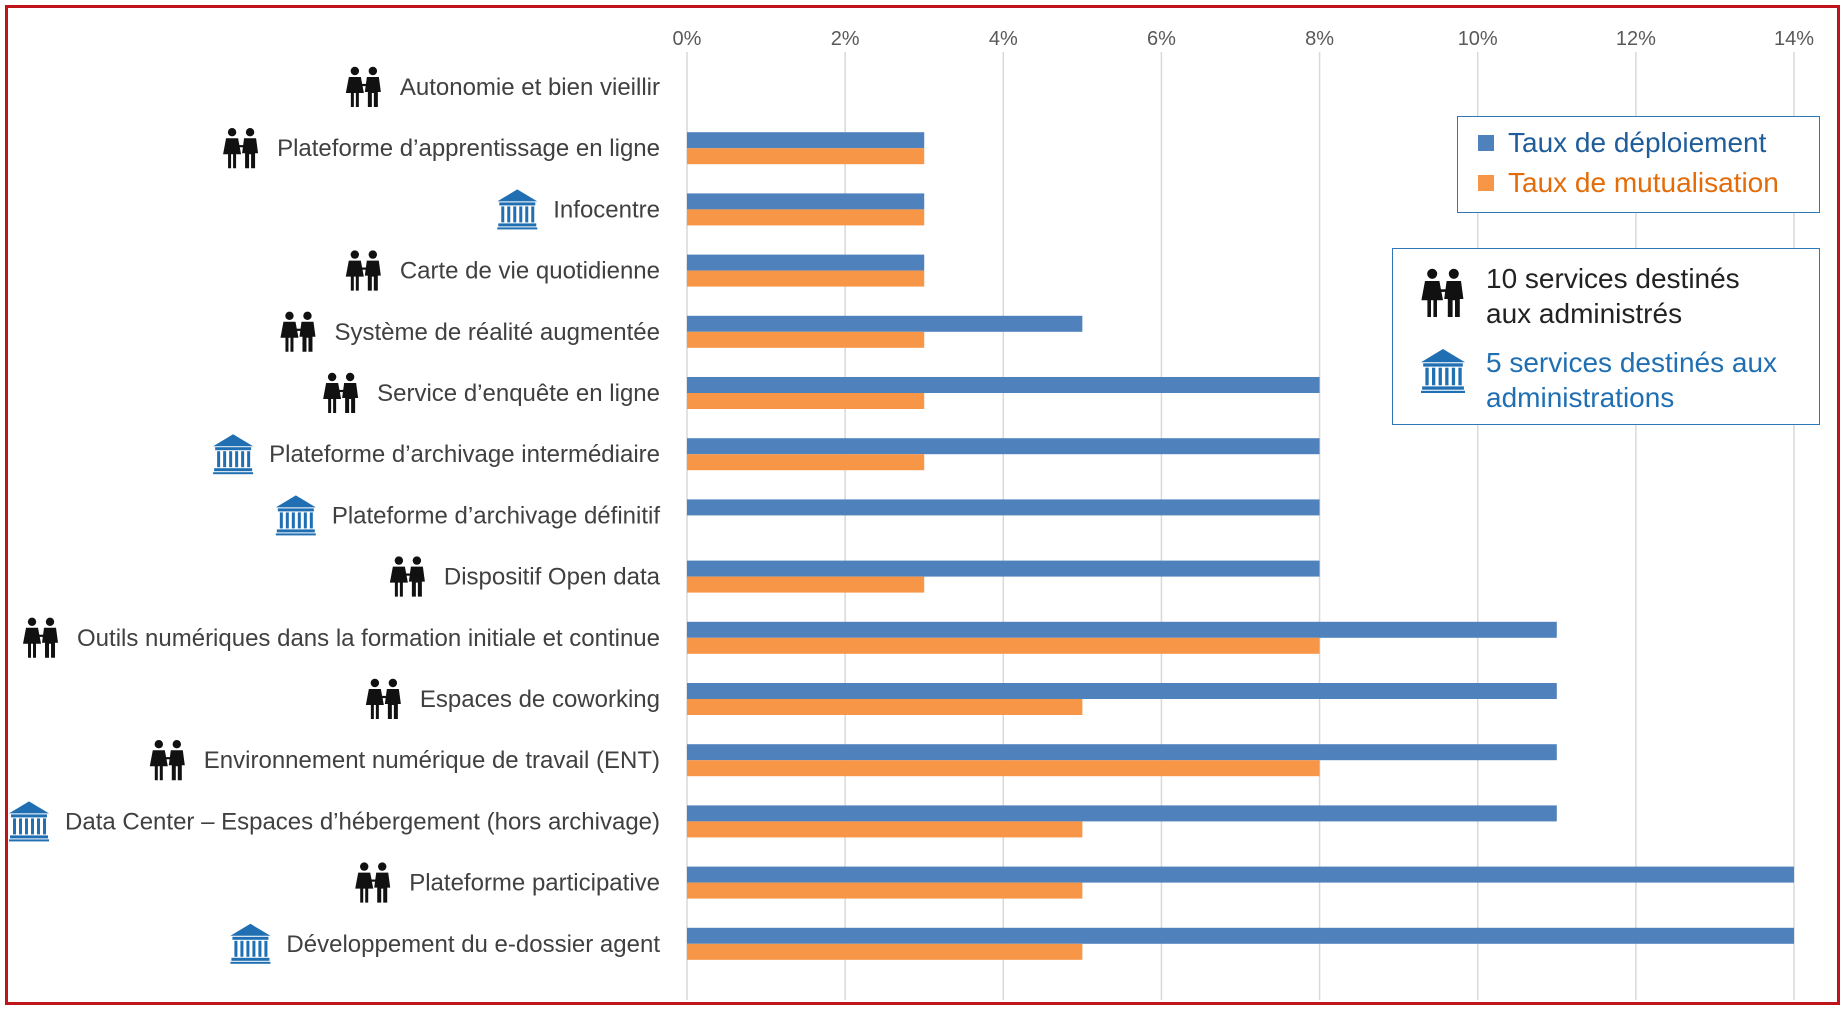 Image resolution: width=1843 pixels, height=1010 pixels. I want to click on x-tick-label: 10%, so click(1478, 39).